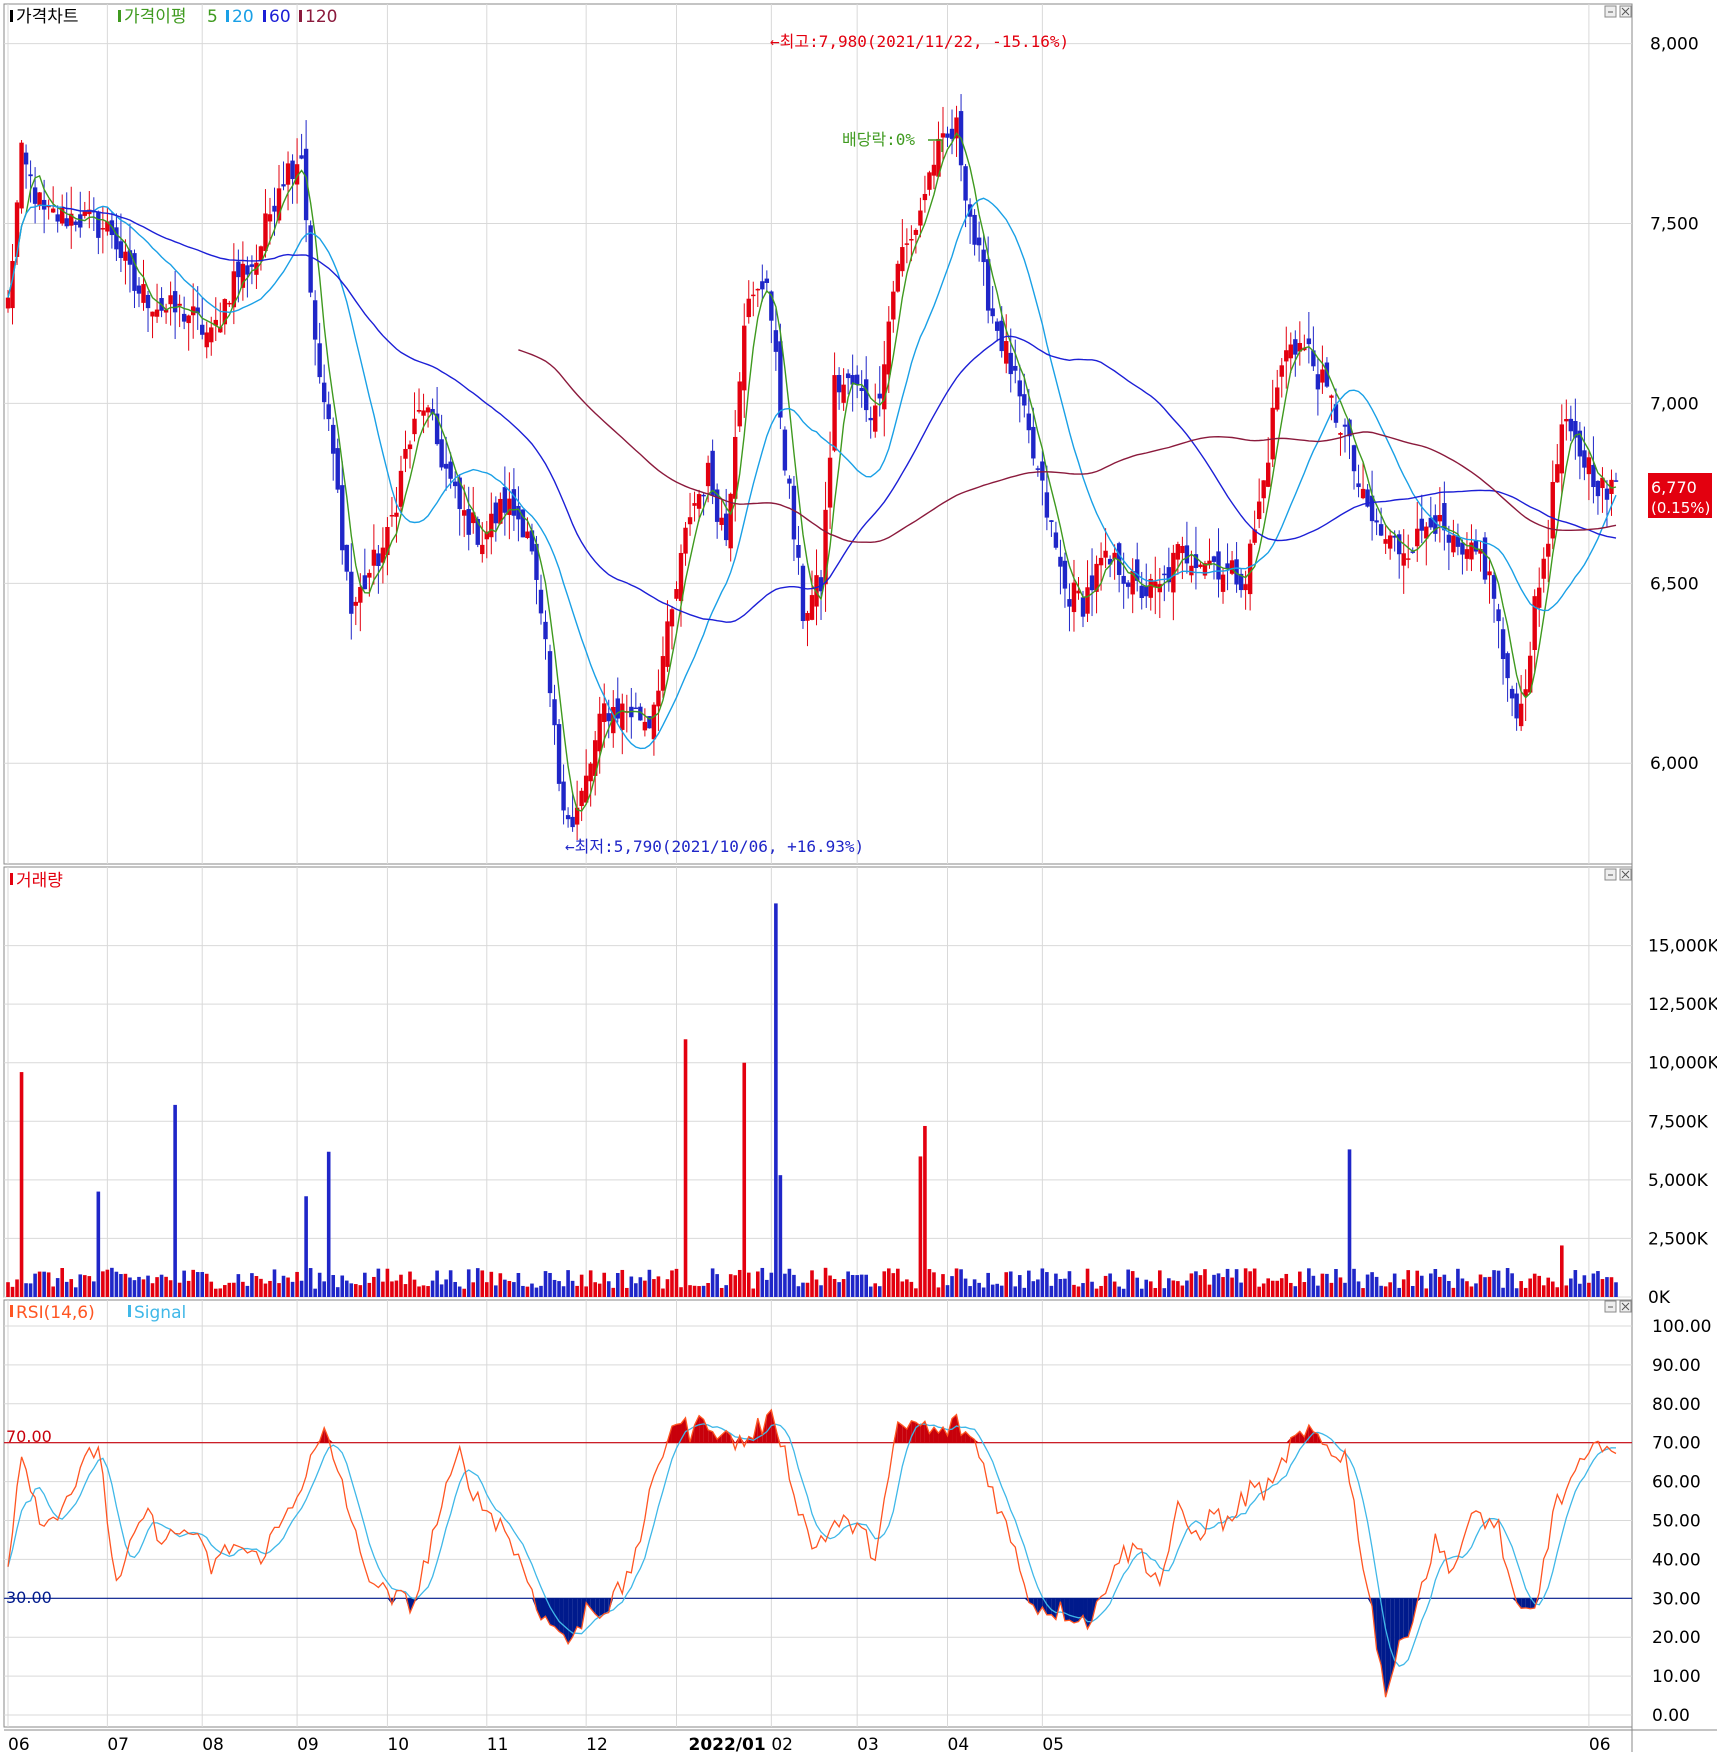  I want to click on legend-marker-ma120, so click(300, 16).